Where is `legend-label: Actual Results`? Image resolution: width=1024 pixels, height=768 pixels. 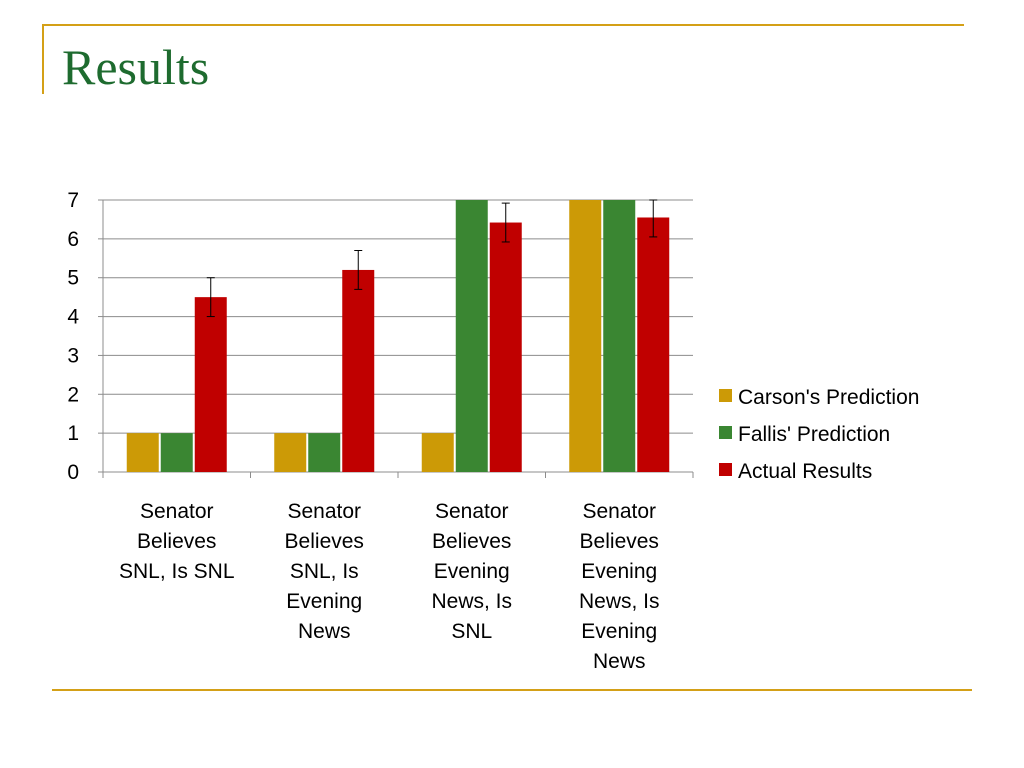 legend-label: Actual Results is located at coordinates (805, 471).